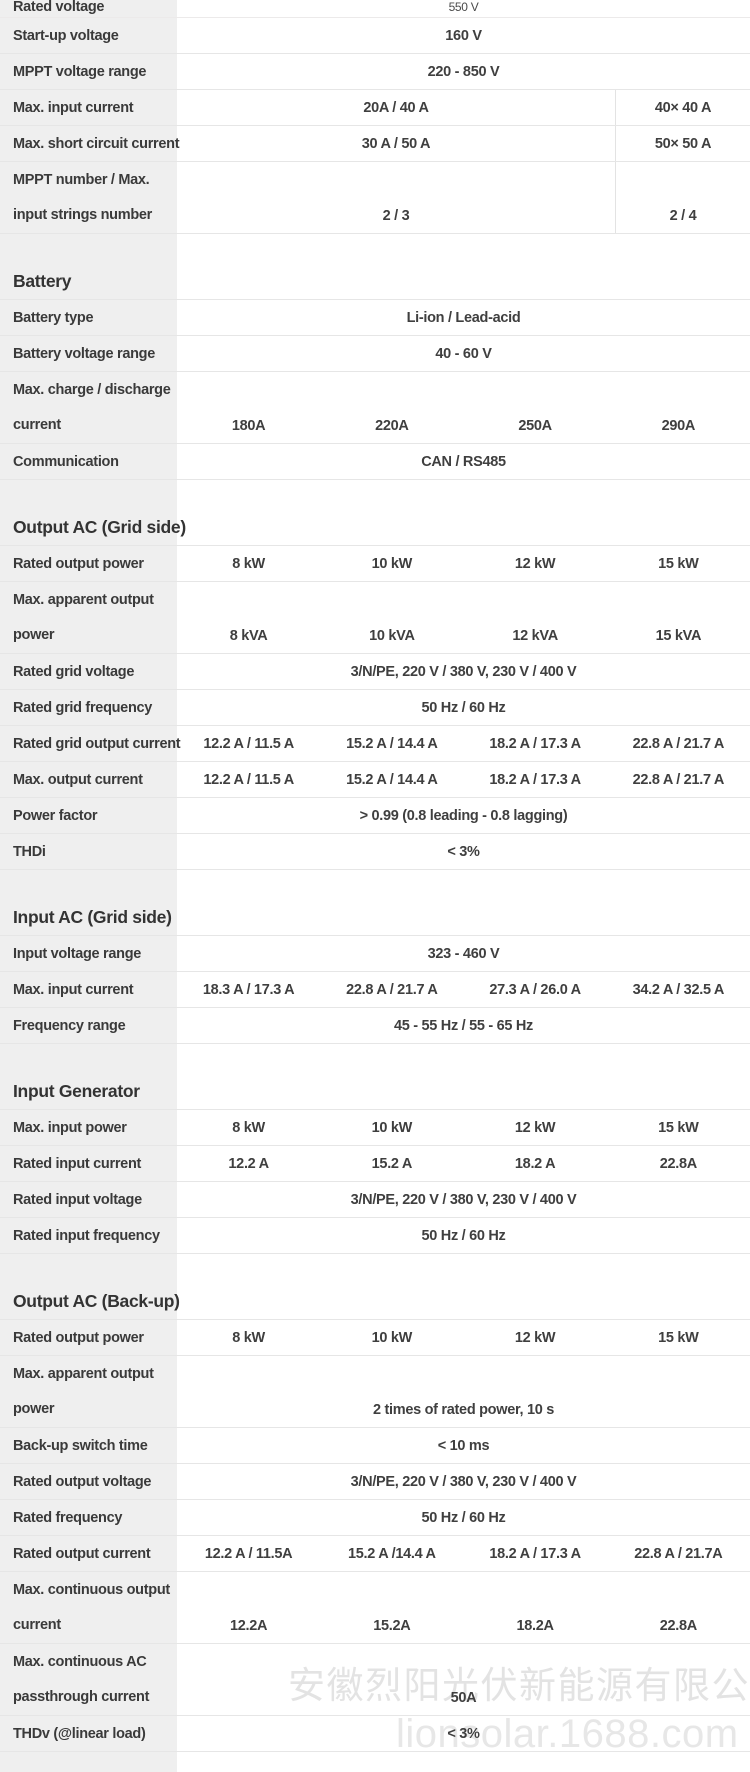 The height and width of the screenshot is (1772, 750). Describe the element at coordinates (77, 953) in the screenshot. I see `row-label-text: Input voltage range` at that location.